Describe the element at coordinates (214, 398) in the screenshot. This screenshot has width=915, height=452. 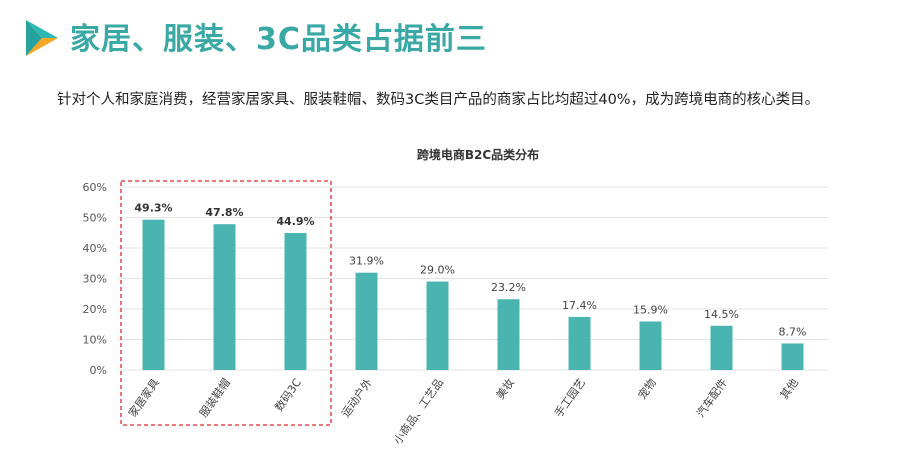
I see `x-category-label: 服装鞋帽` at that location.